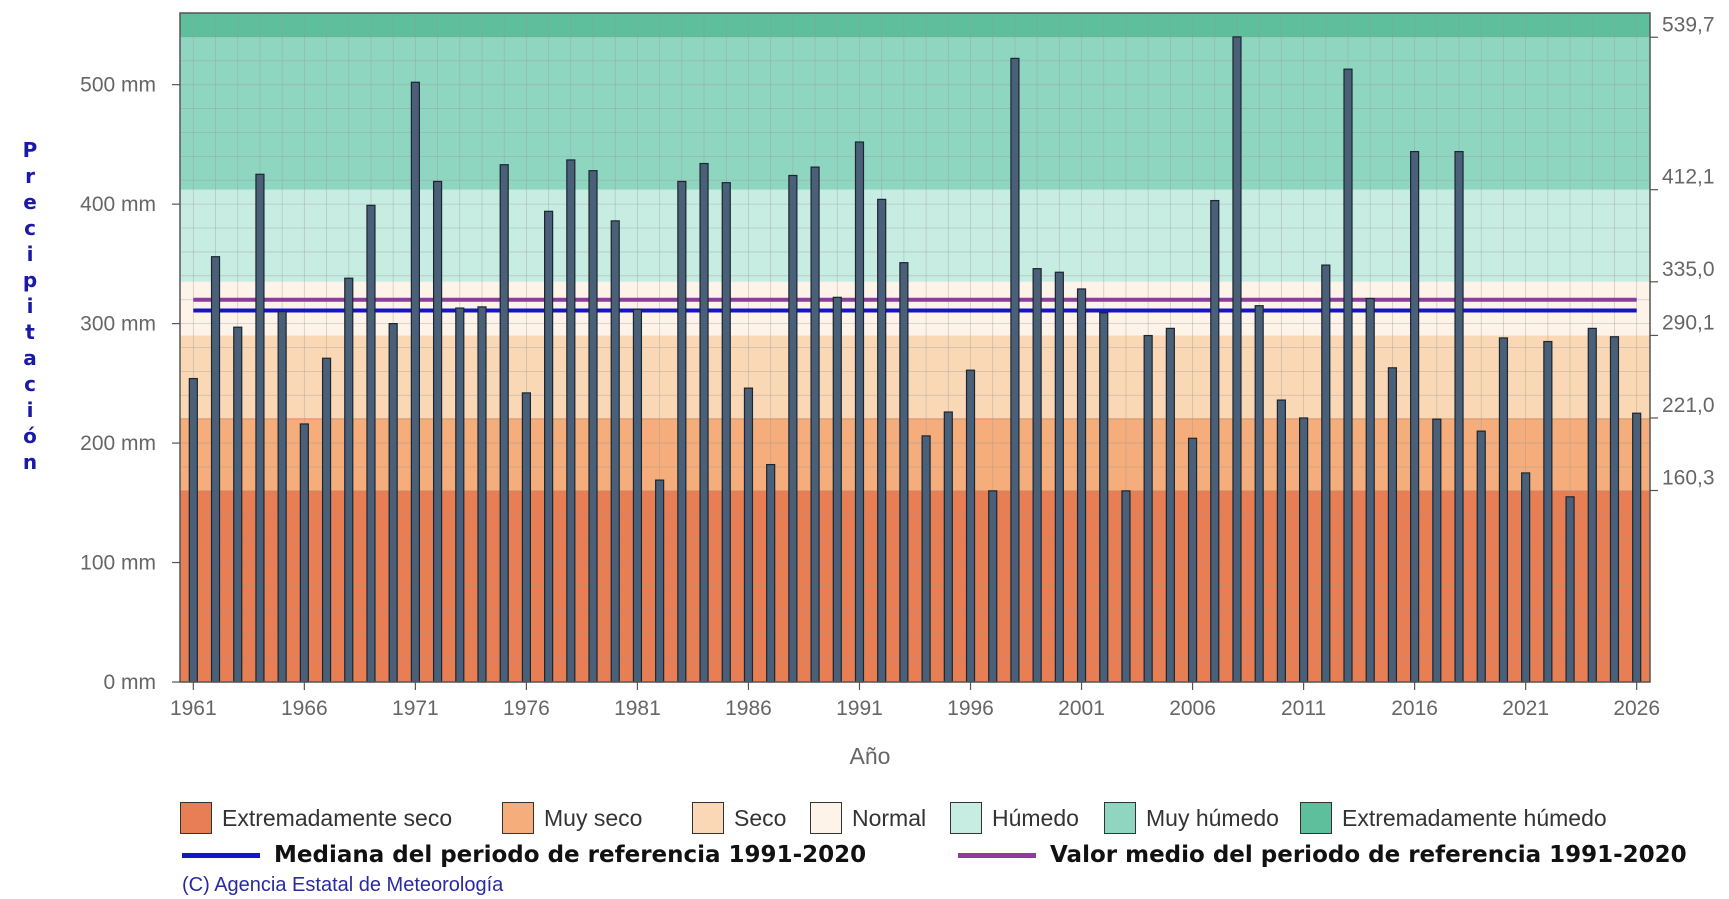 Image resolution: width=1729 pixels, height=899 pixels. What do you see at coordinates (238, 504) in the screenshot?
I see `bar-1963` at bounding box center [238, 504].